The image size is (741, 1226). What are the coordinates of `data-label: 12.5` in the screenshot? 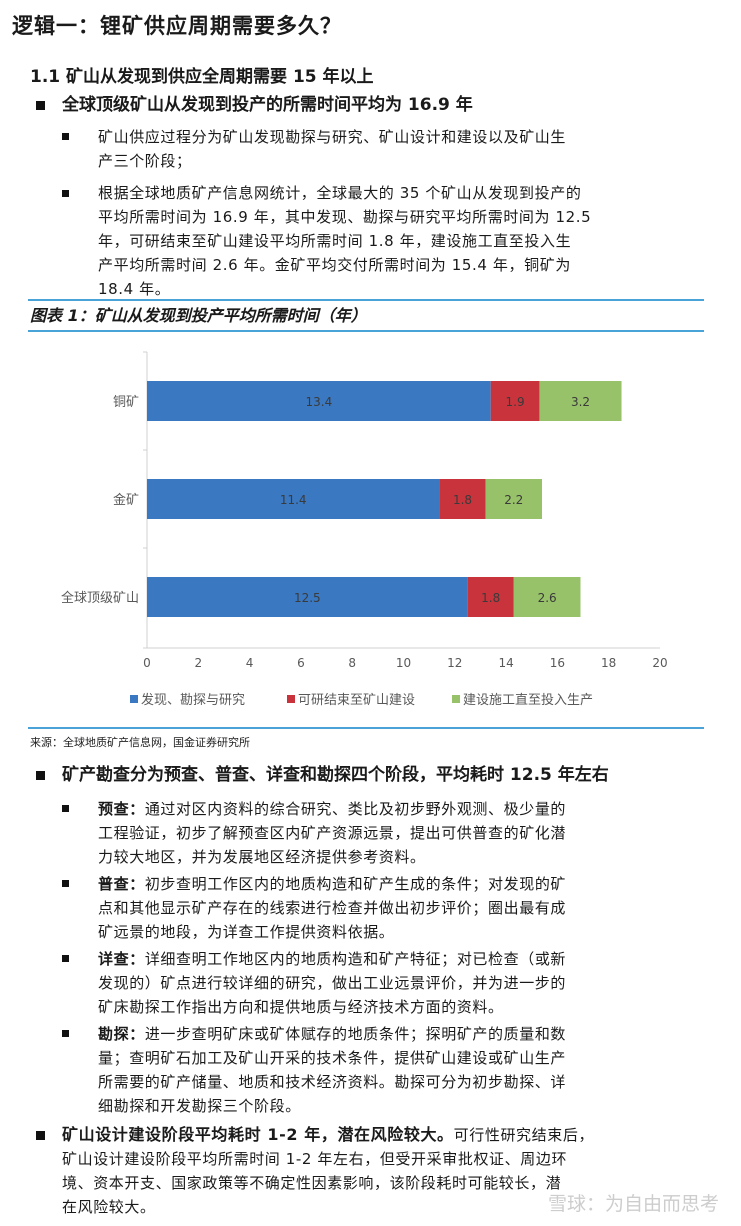 It's located at (307, 598).